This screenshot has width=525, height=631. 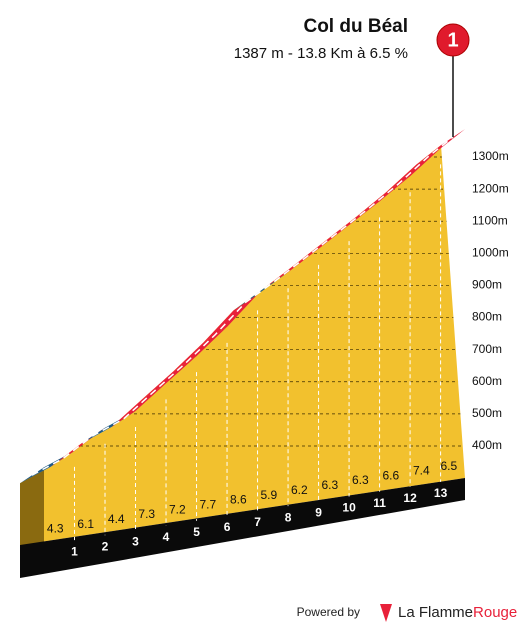 What do you see at coordinates (487, 349) in the screenshot?
I see `y-tick-label: 700m` at bounding box center [487, 349].